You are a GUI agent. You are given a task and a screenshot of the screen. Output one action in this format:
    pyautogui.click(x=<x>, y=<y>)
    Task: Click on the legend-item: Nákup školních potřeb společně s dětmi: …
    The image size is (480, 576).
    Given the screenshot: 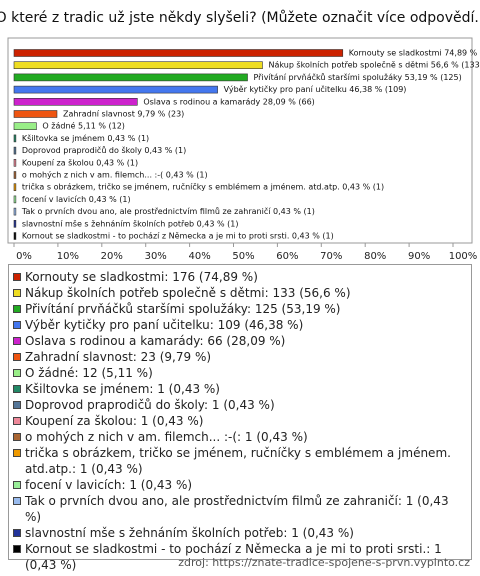 What is the action you would take?
    pyautogui.click(x=240, y=293)
    